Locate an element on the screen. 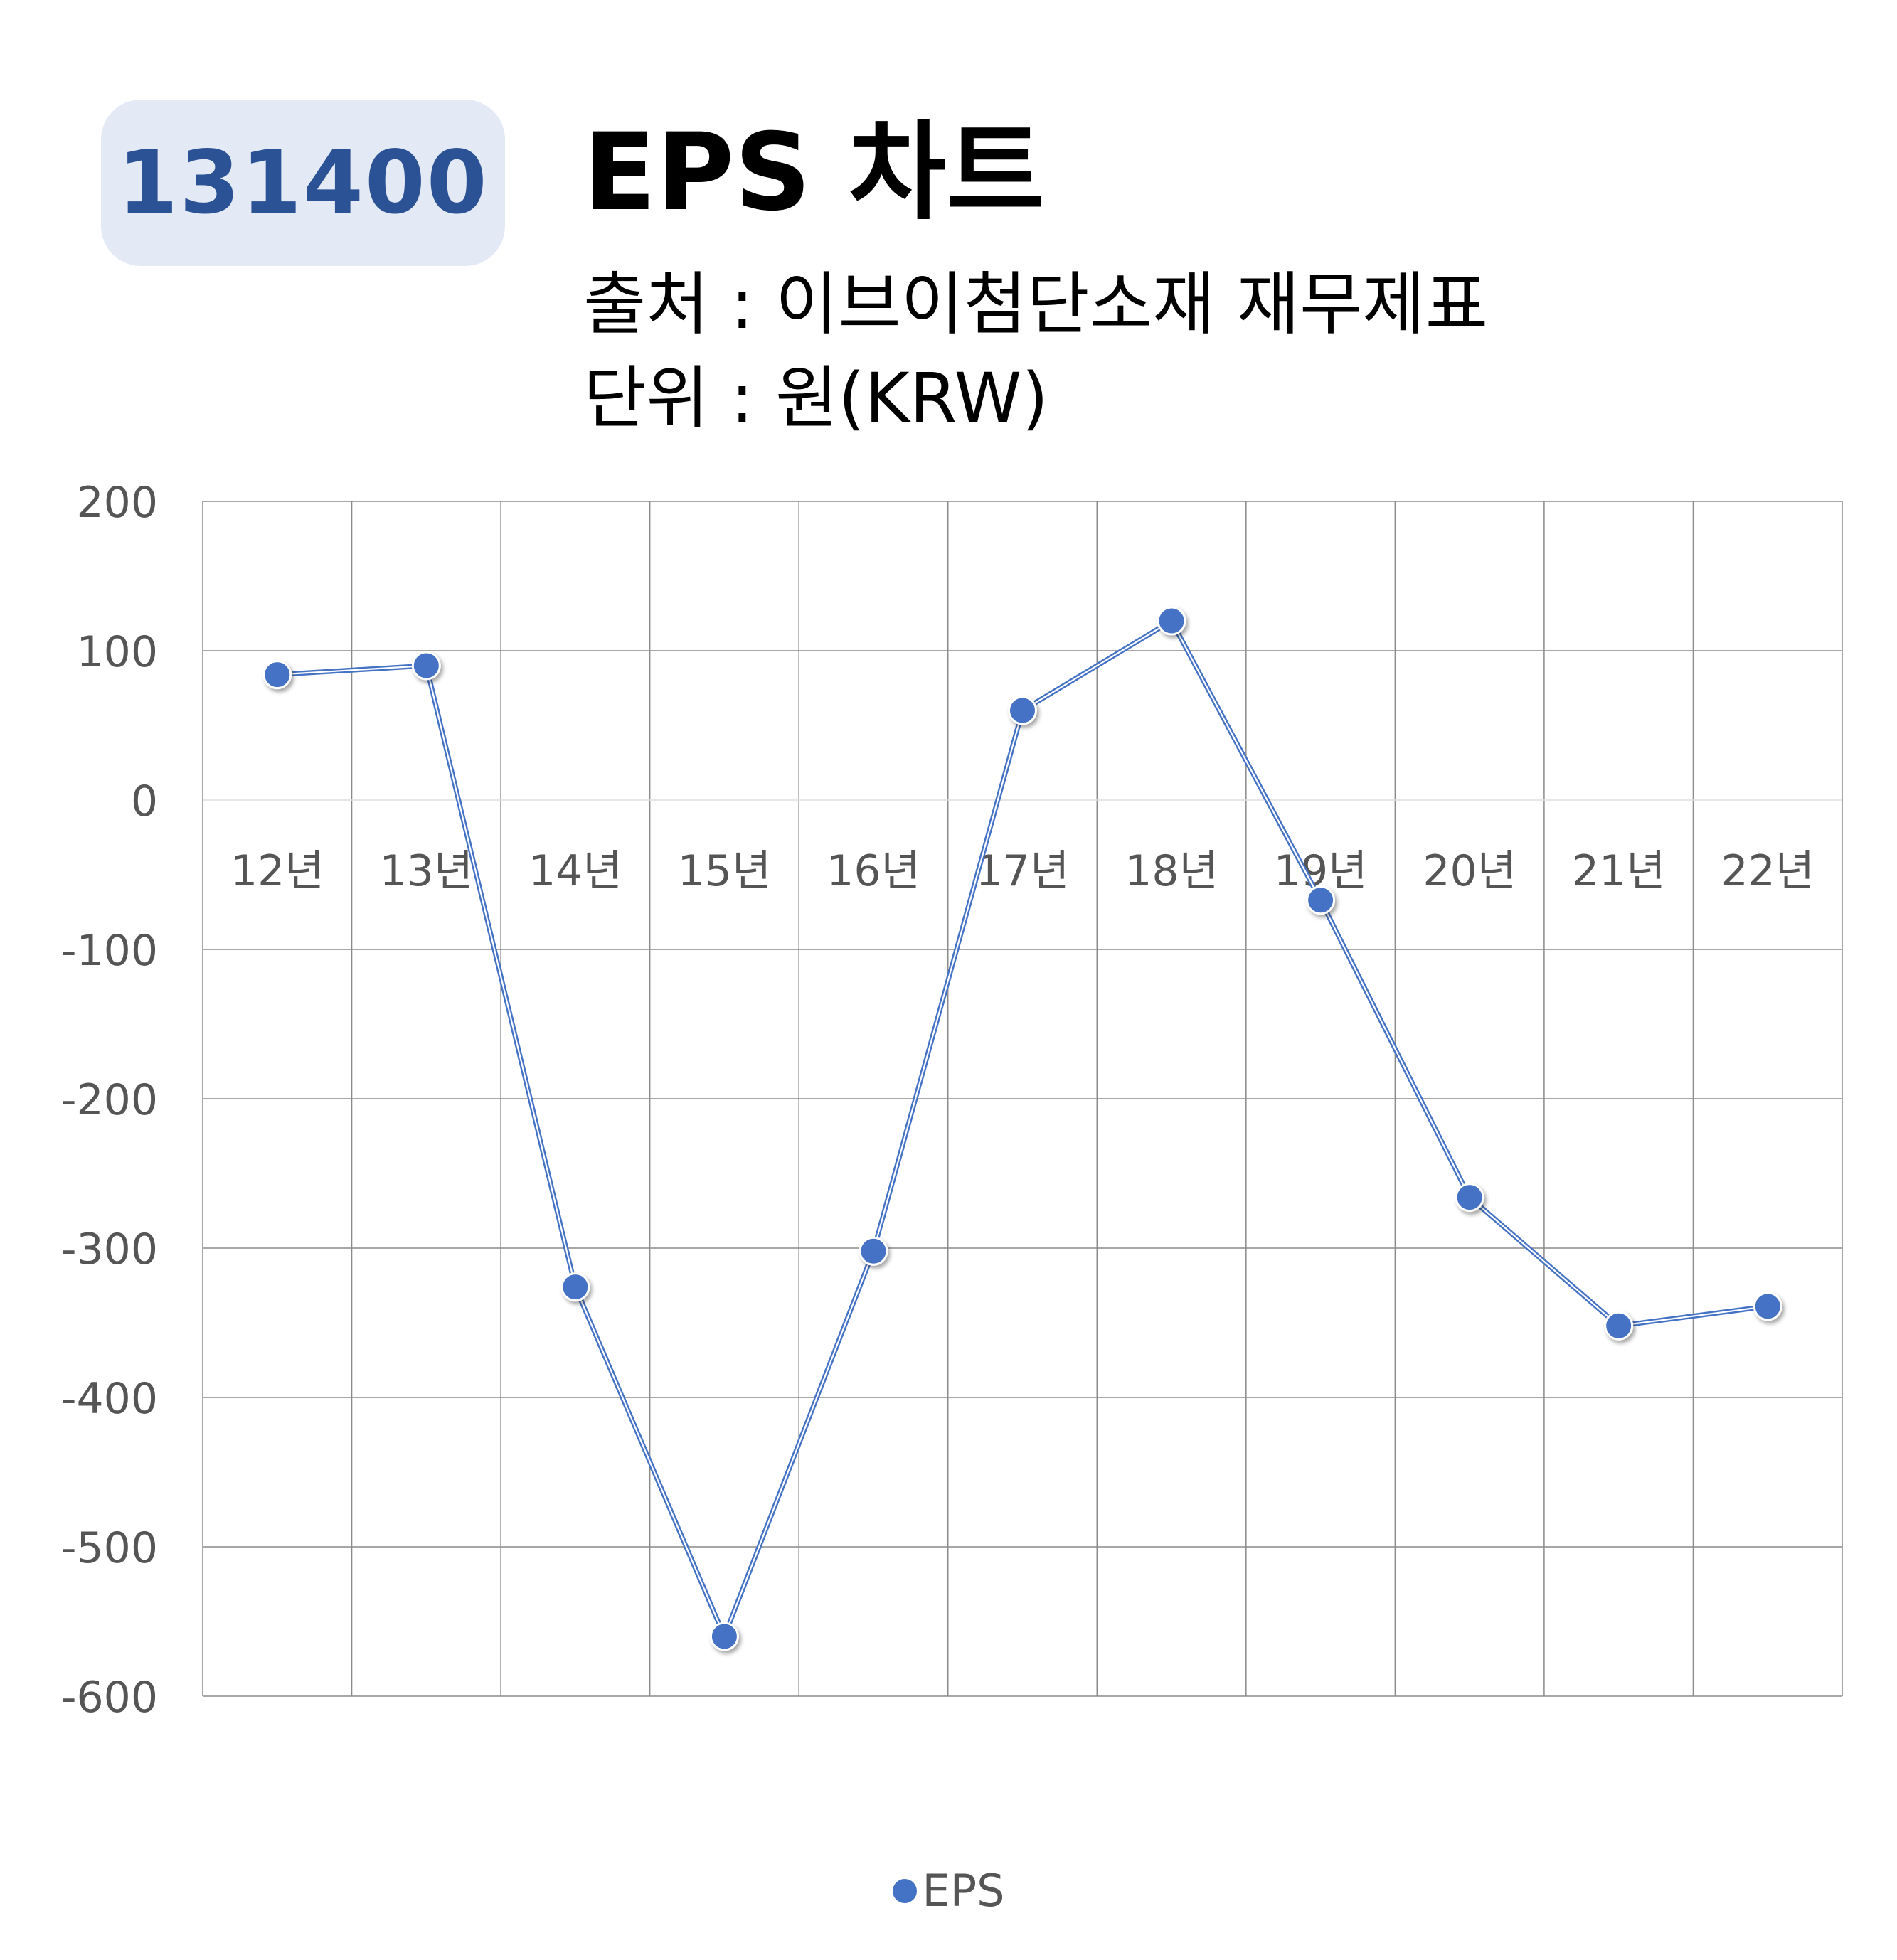 The width and height of the screenshot is (1897, 1960). stock-code: 131400 is located at coordinates (303, 182).